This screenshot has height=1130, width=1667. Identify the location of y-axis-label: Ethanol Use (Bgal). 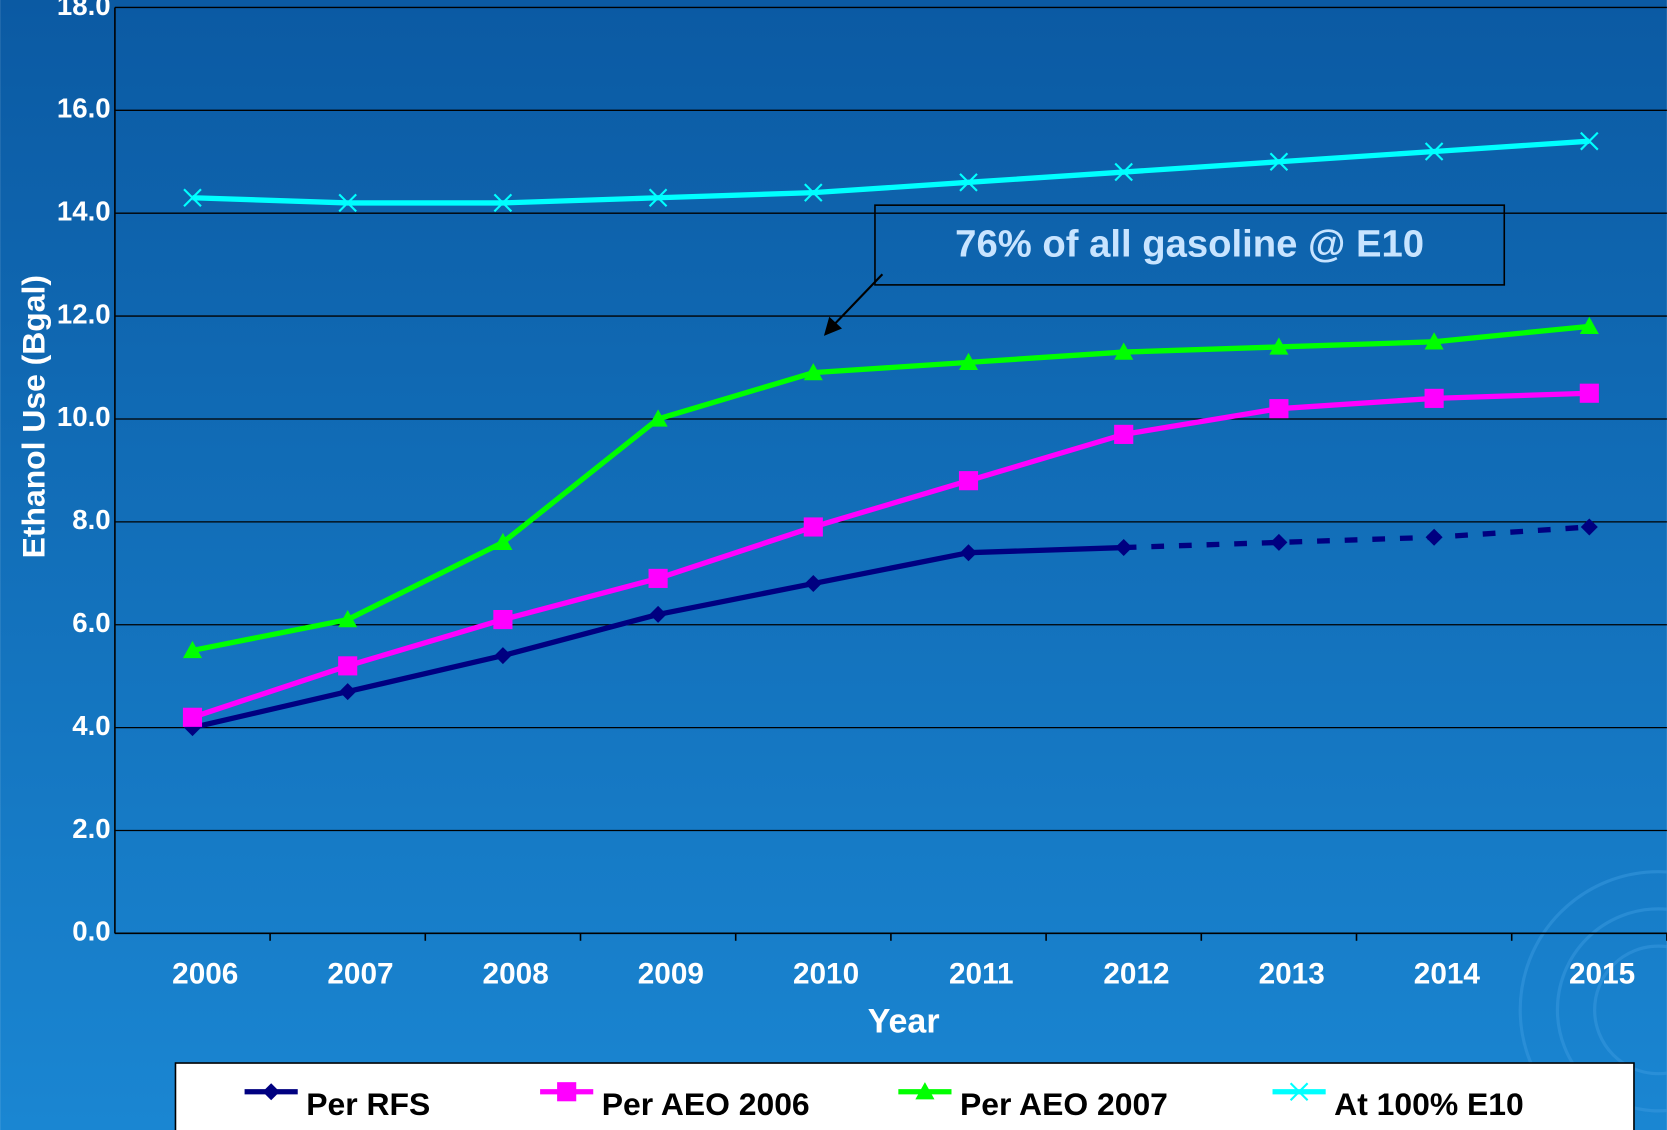
(34, 416).